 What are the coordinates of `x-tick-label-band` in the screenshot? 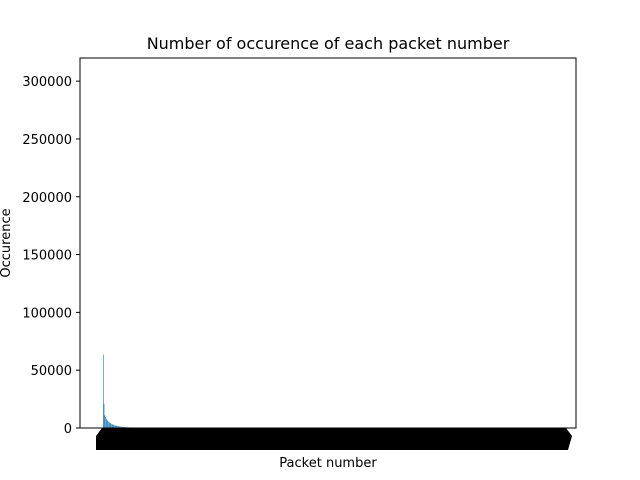 It's located at (334, 439).